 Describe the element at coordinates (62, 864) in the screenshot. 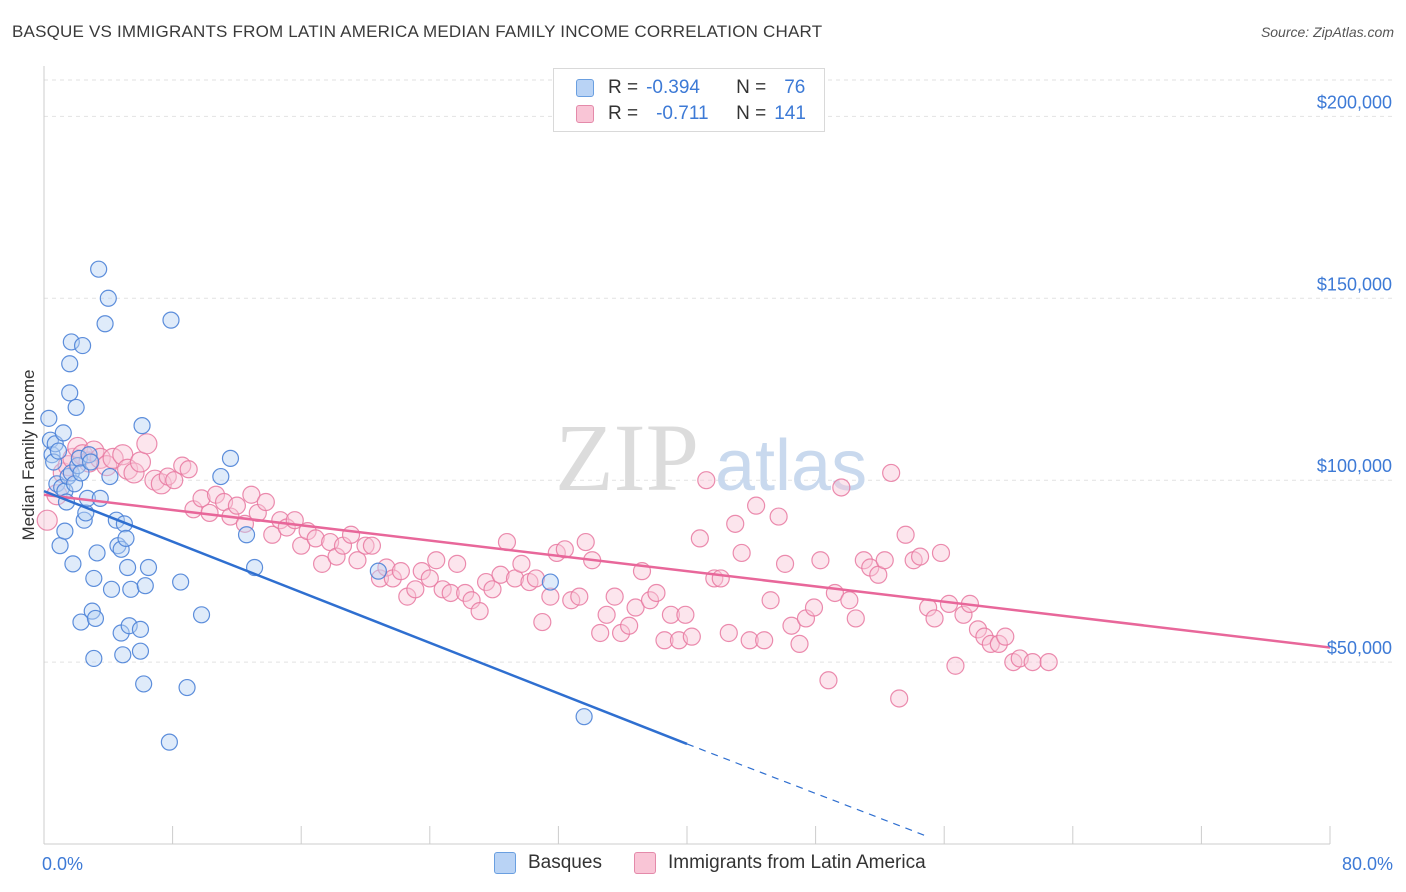

I see `x-tick-label-min: 0.0%` at that location.